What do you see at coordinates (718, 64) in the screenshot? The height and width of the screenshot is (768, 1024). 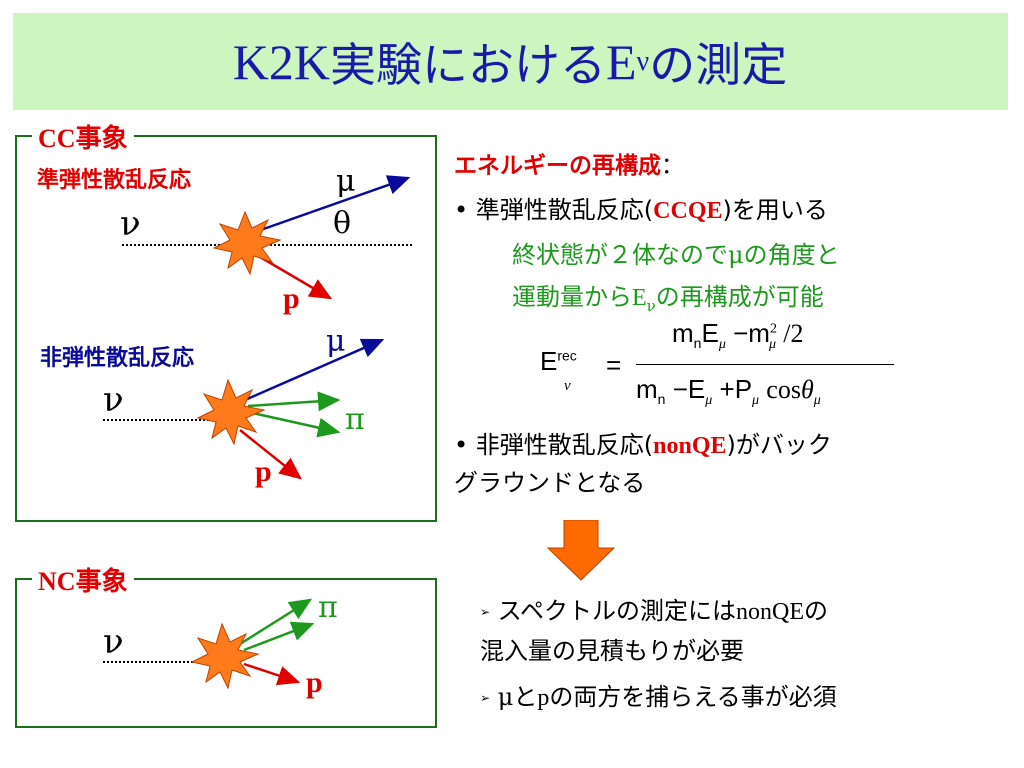 I see `title-suffix: の測定` at bounding box center [718, 64].